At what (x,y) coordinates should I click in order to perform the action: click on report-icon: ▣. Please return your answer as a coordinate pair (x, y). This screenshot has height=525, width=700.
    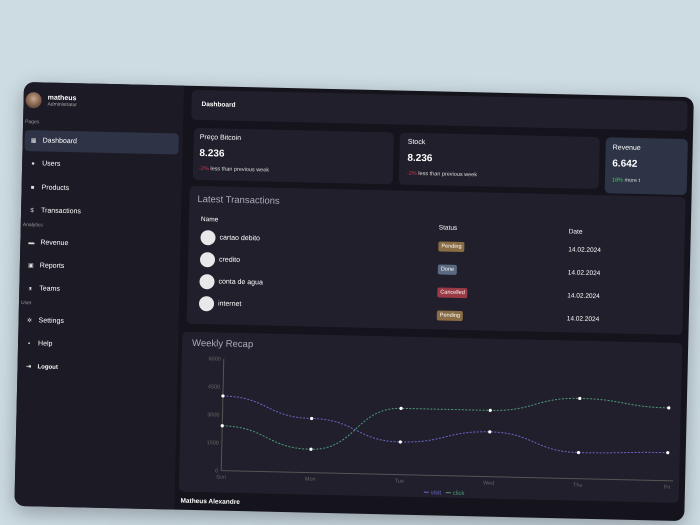
    Looking at the image, I should click on (30, 266).